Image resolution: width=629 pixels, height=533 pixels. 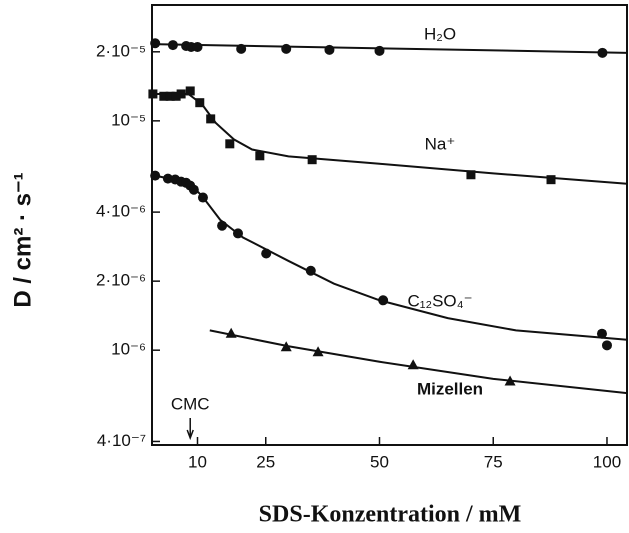 What do you see at coordinates (440, 143) in the screenshot?
I see `series-label: Na⁺` at bounding box center [440, 143].